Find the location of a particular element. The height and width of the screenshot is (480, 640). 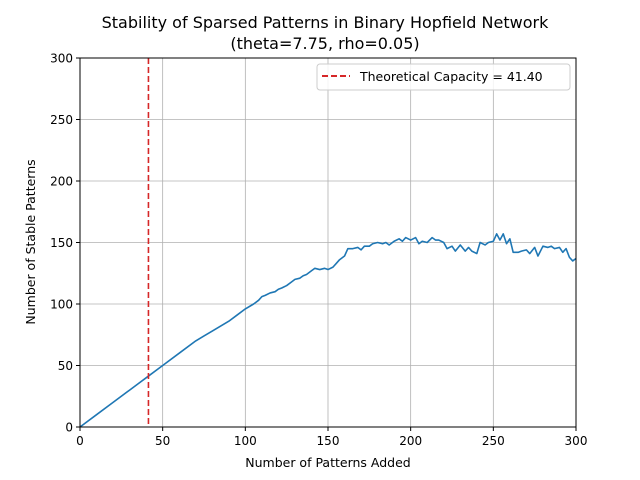

y-tick-label: 150 is located at coordinates (61, 243).